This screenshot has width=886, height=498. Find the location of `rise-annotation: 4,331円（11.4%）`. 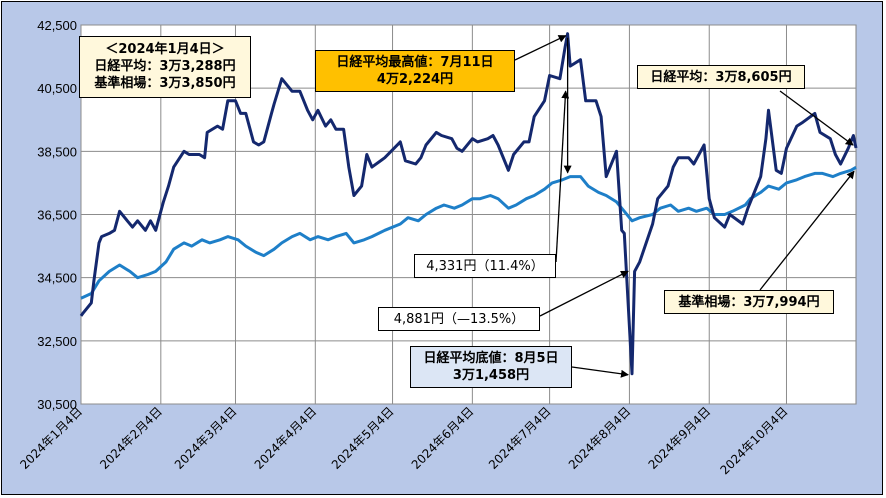

rise-annotation: 4,331円（11.4%） is located at coordinates (485, 266).